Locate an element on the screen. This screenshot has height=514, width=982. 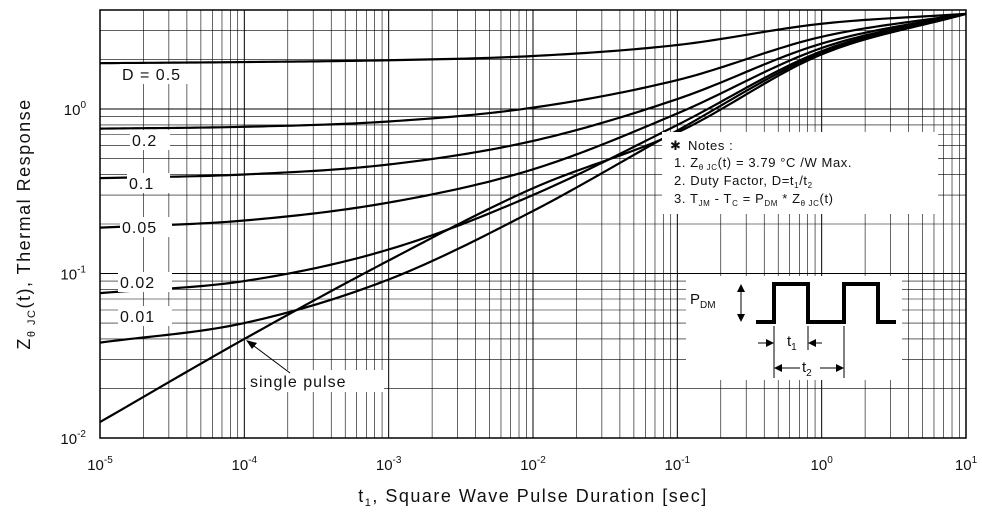
y-tick-label: 10⁰ is located at coordinates (75, 109).